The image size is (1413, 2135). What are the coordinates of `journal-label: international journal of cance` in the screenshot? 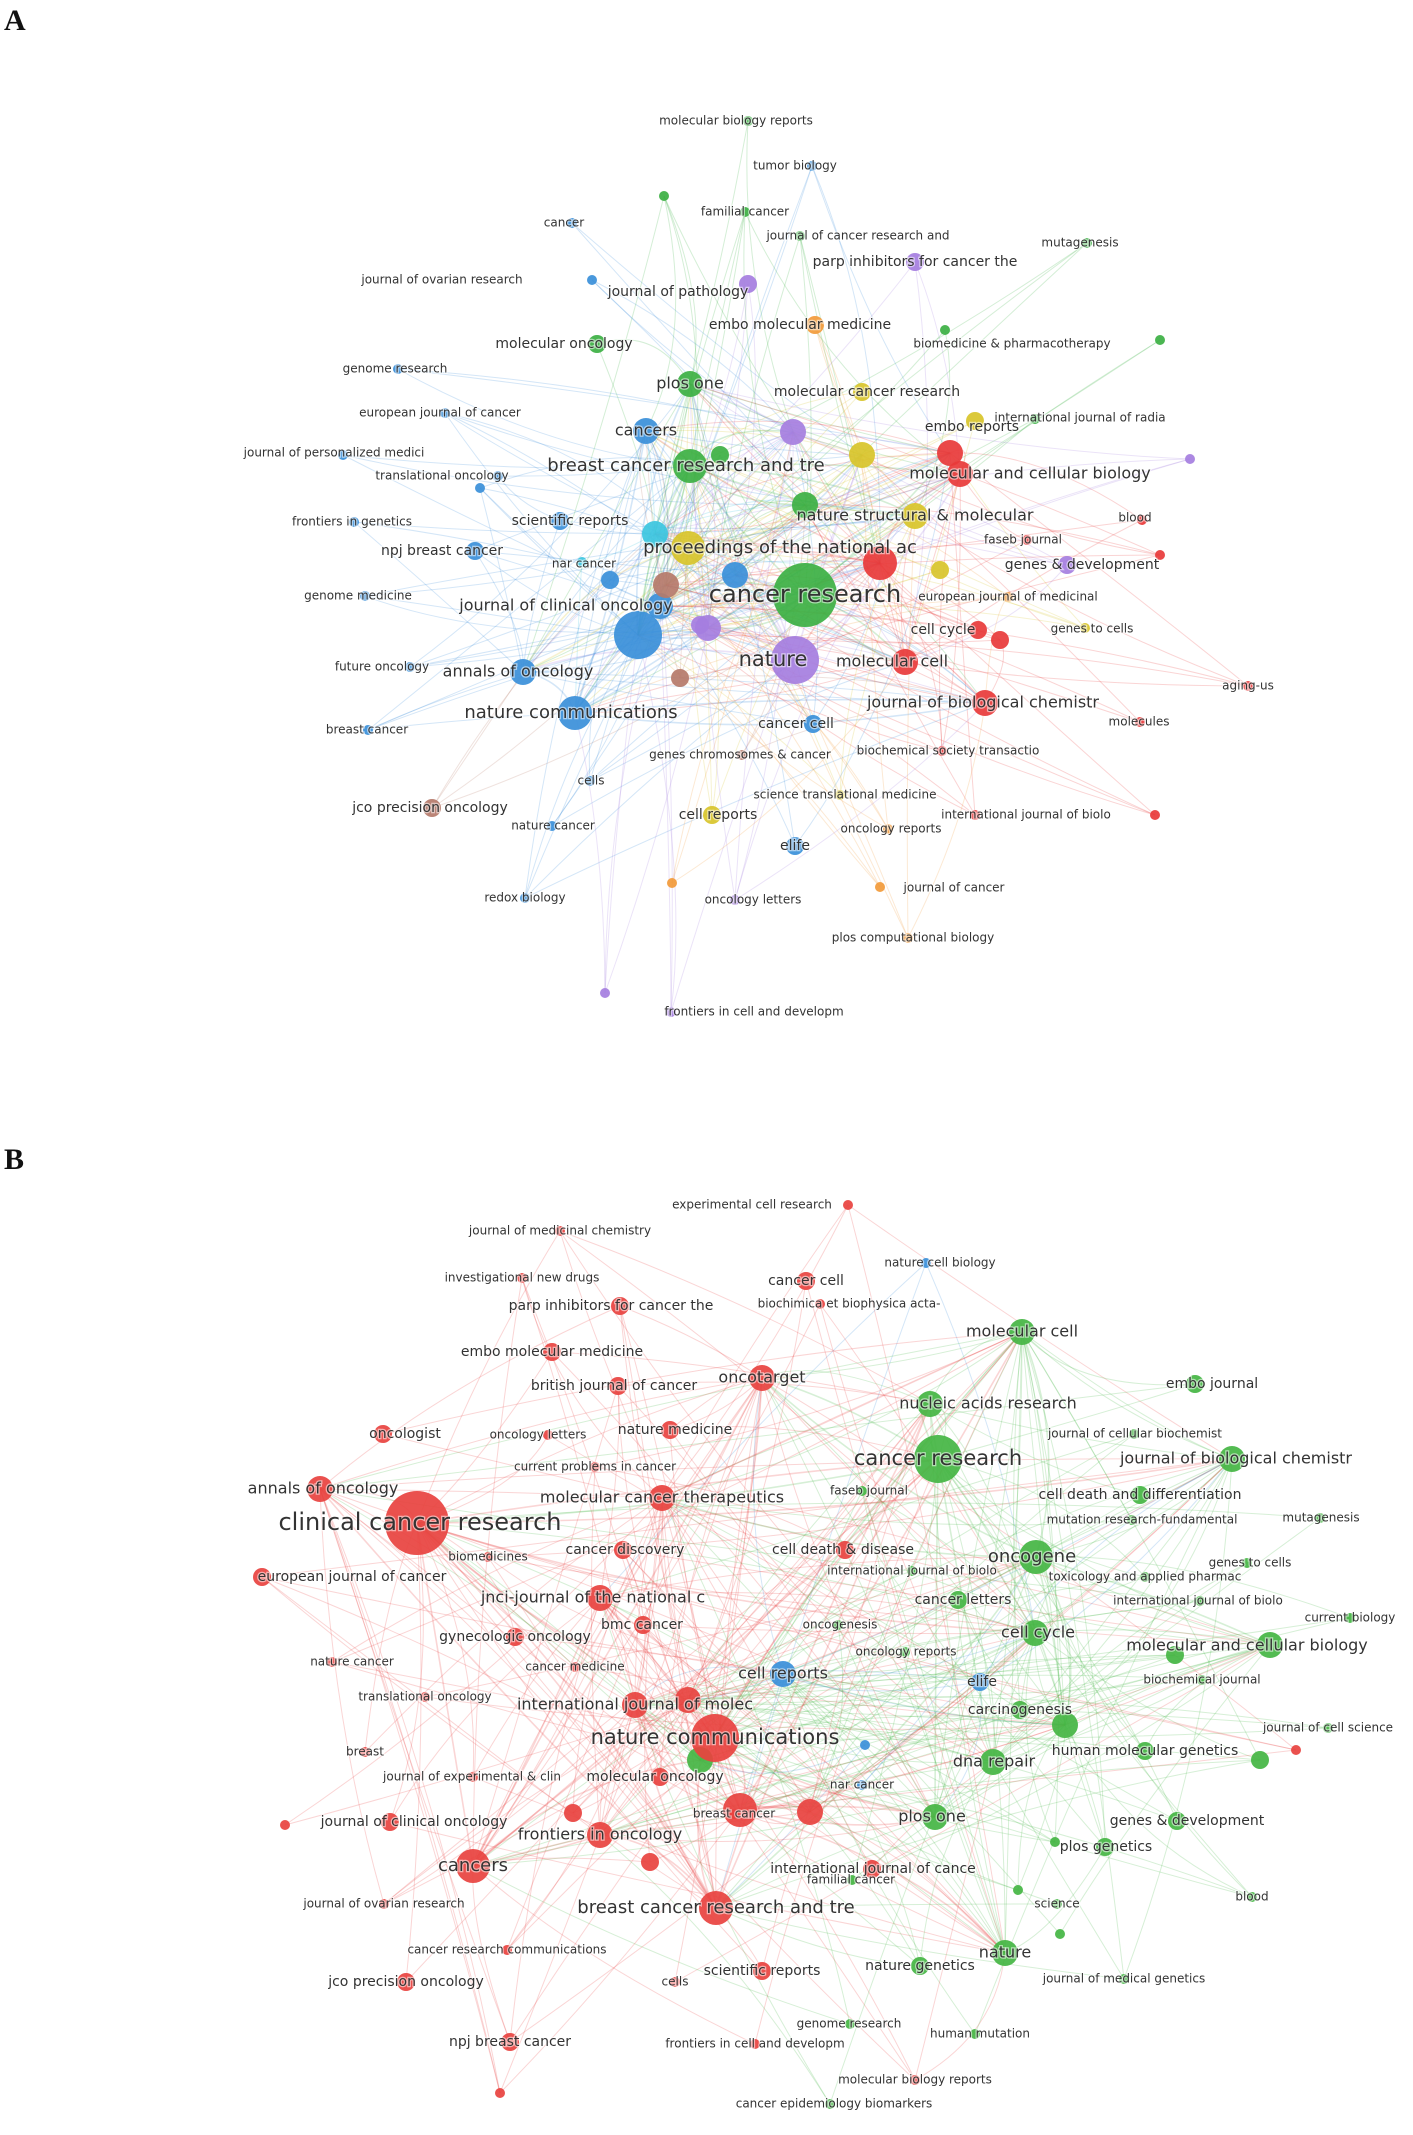 It's located at (873, 1869).